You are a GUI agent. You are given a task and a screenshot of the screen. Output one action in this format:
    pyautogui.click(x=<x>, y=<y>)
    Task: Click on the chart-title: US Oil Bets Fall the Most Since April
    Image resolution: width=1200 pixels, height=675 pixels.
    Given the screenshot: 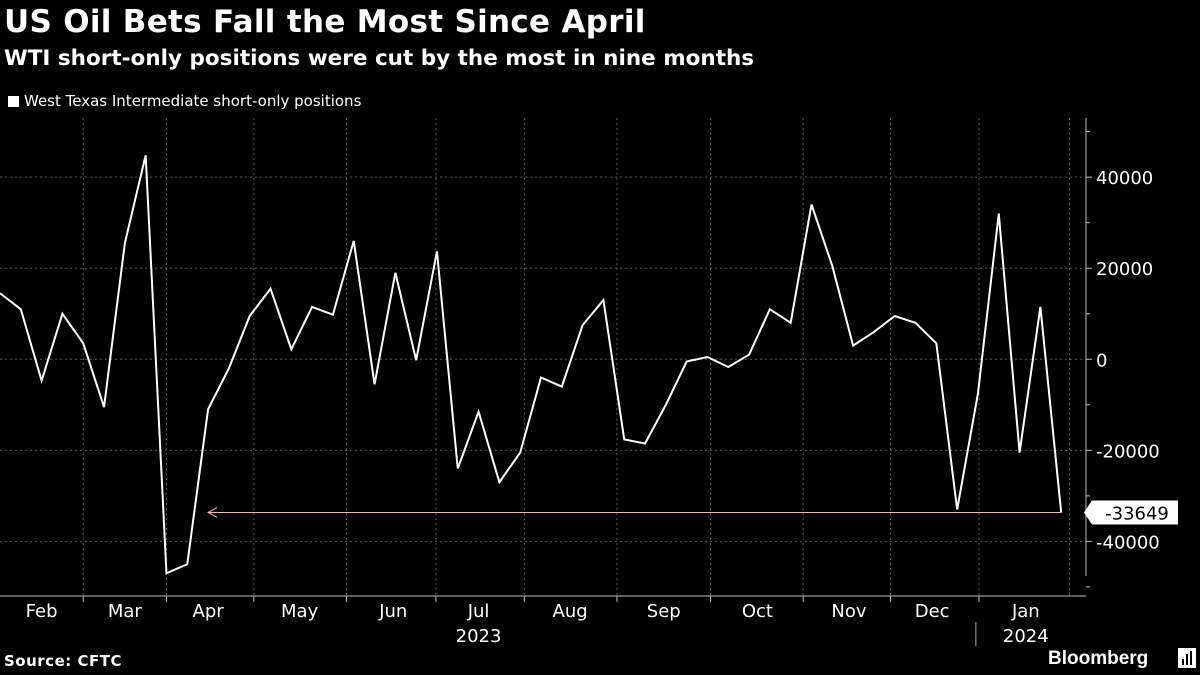 What is the action you would take?
    pyautogui.click(x=325, y=22)
    